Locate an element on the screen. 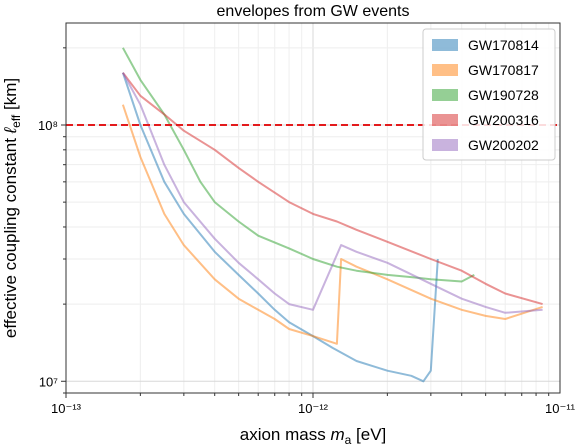 This screenshot has width=579, height=446. legend-label: GW190728 is located at coordinates (503, 95).